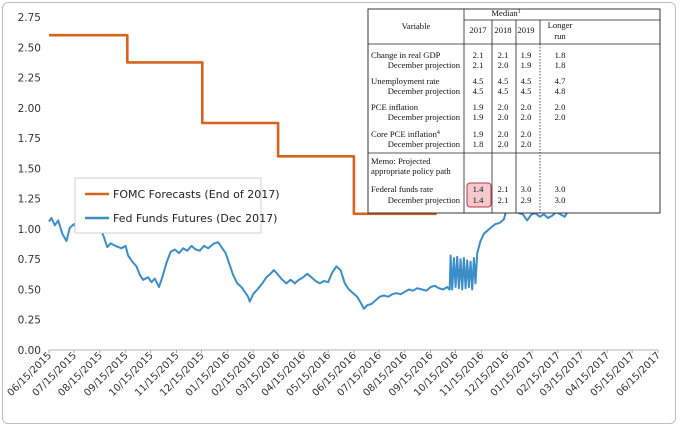  I want to click on y-tick-label: 1.25, so click(29, 200).